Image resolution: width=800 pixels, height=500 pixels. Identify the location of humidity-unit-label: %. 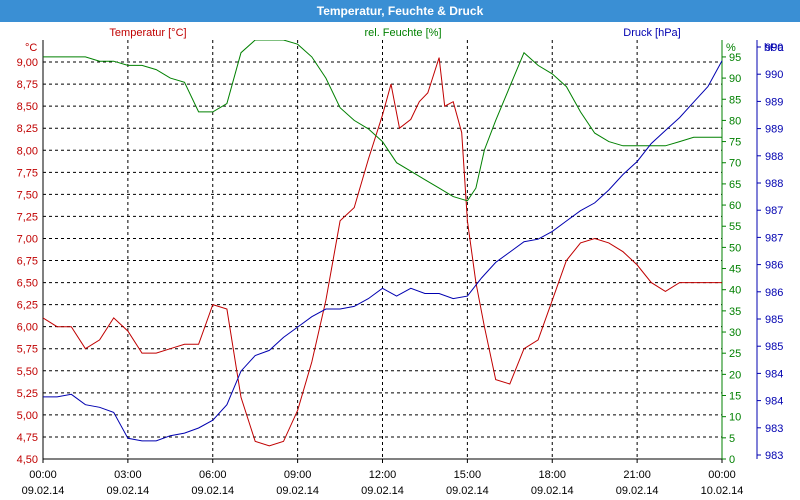
(731, 48).